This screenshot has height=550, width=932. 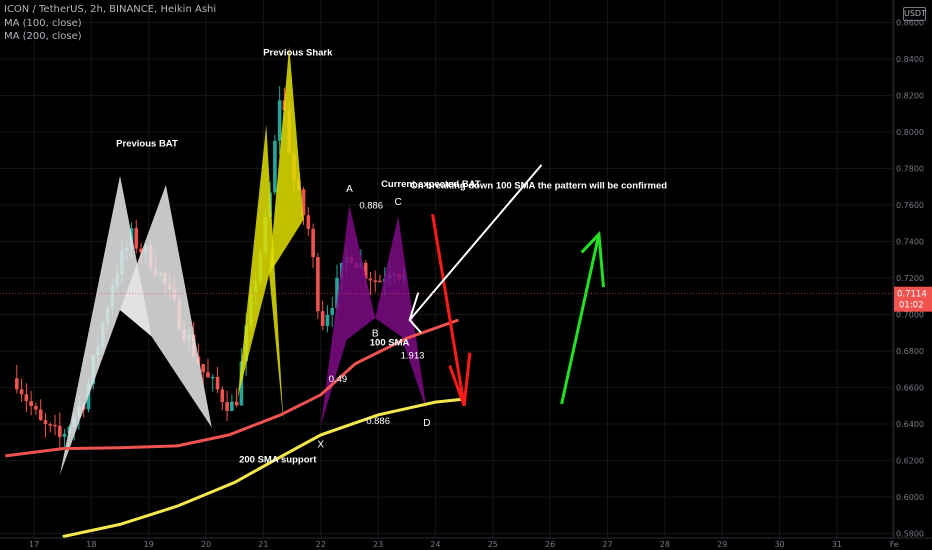 What do you see at coordinates (460, 379) in the screenshot?
I see `down-arrow-head` at bounding box center [460, 379].